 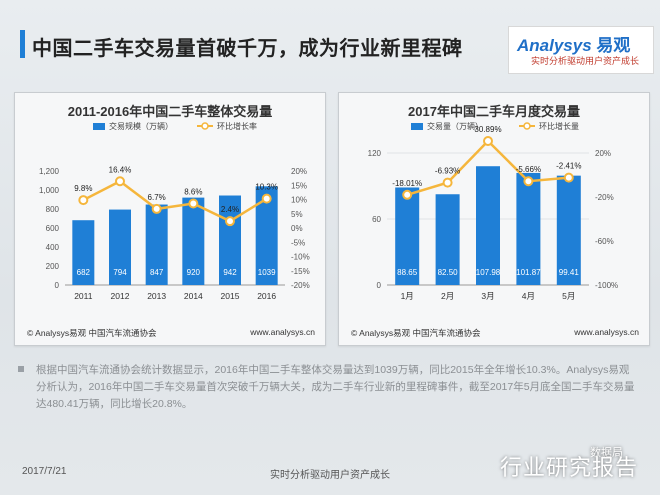 I want to click on y2-tick-label: -10%, so click(x=300, y=257).